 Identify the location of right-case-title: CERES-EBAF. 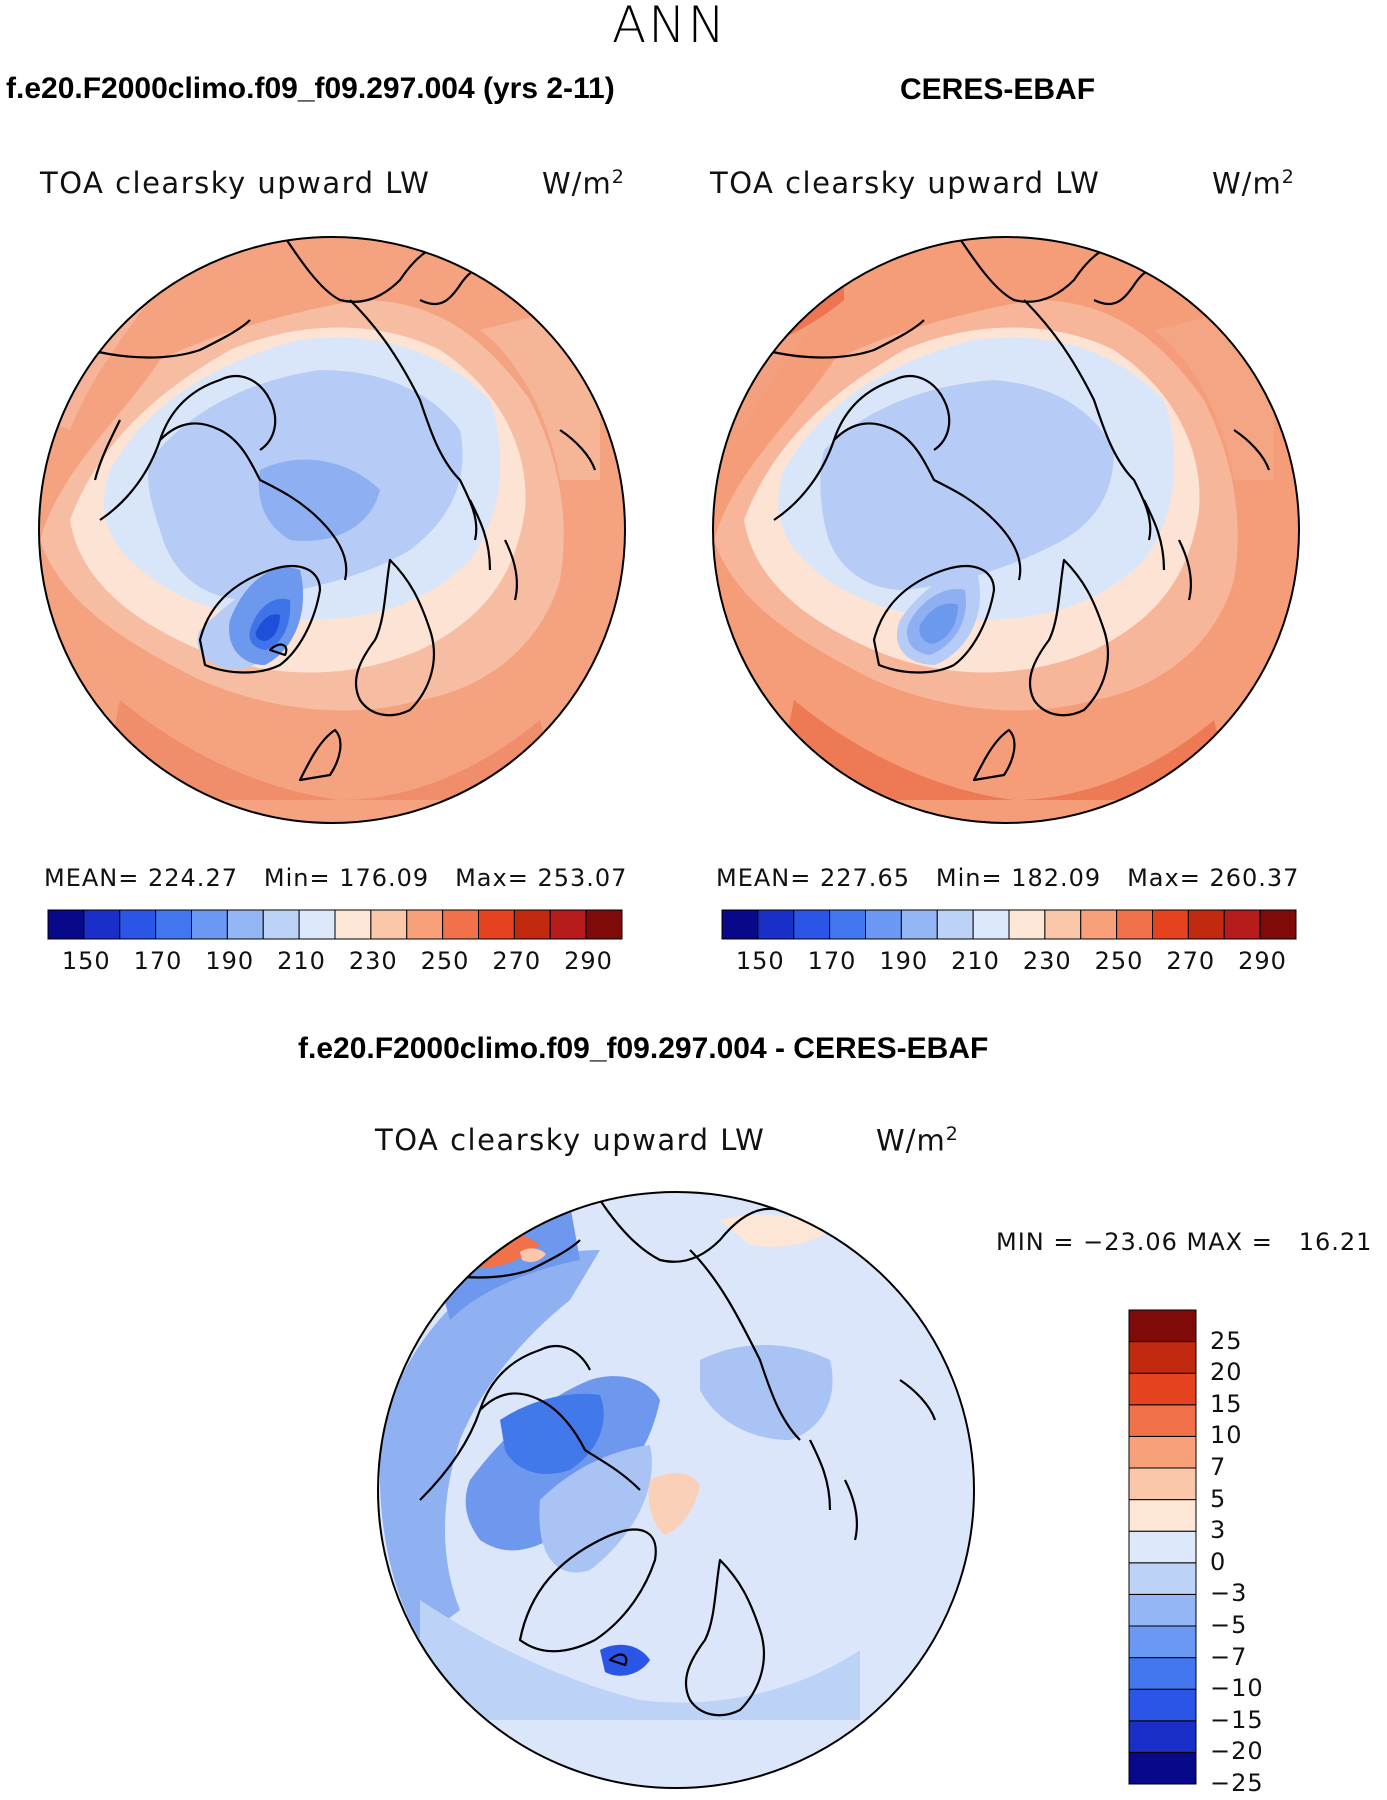
(998, 89).